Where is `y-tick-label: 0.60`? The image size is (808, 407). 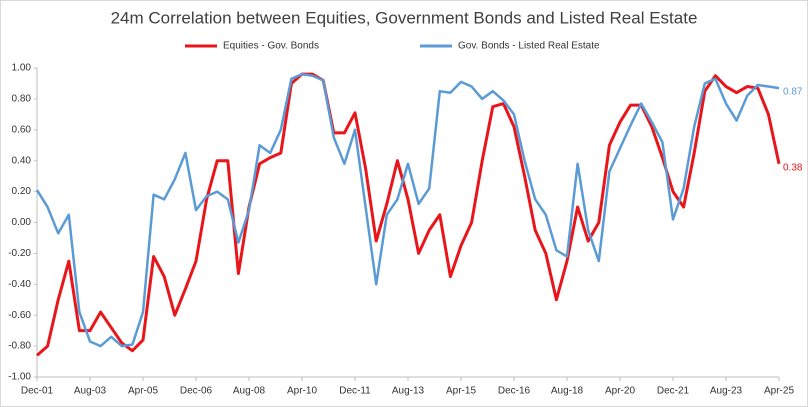 y-tick-label: 0.60 is located at coordinates (22, 129).